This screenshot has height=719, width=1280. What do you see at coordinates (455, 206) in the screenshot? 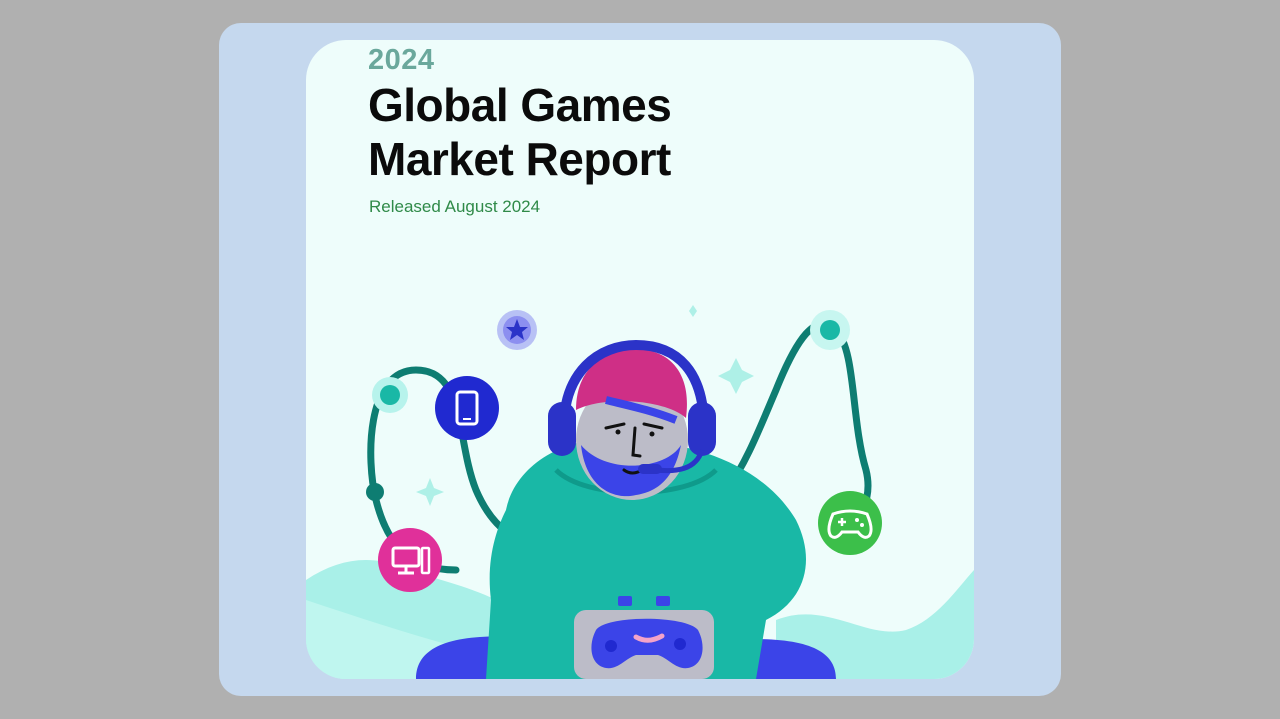
I see `release-date: Released August 2024` at bounding box center [455, 206].